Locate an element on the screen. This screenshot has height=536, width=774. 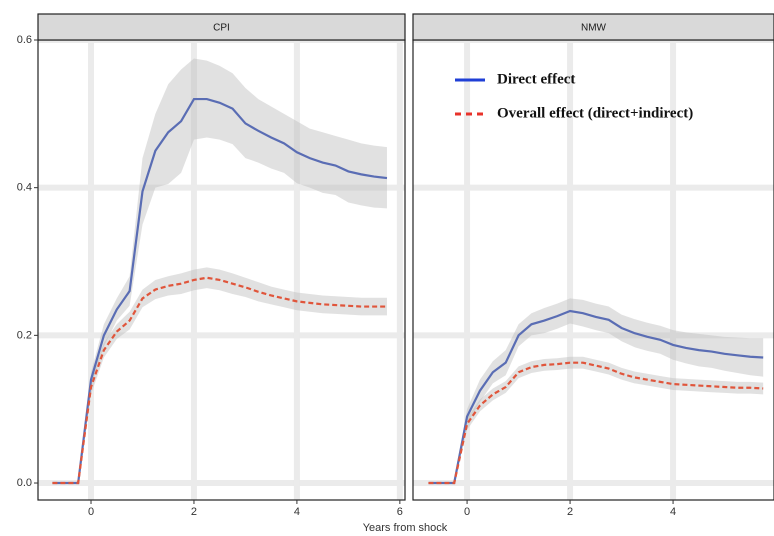
legend-label: Direct effect is located at coordinates (536, 79).